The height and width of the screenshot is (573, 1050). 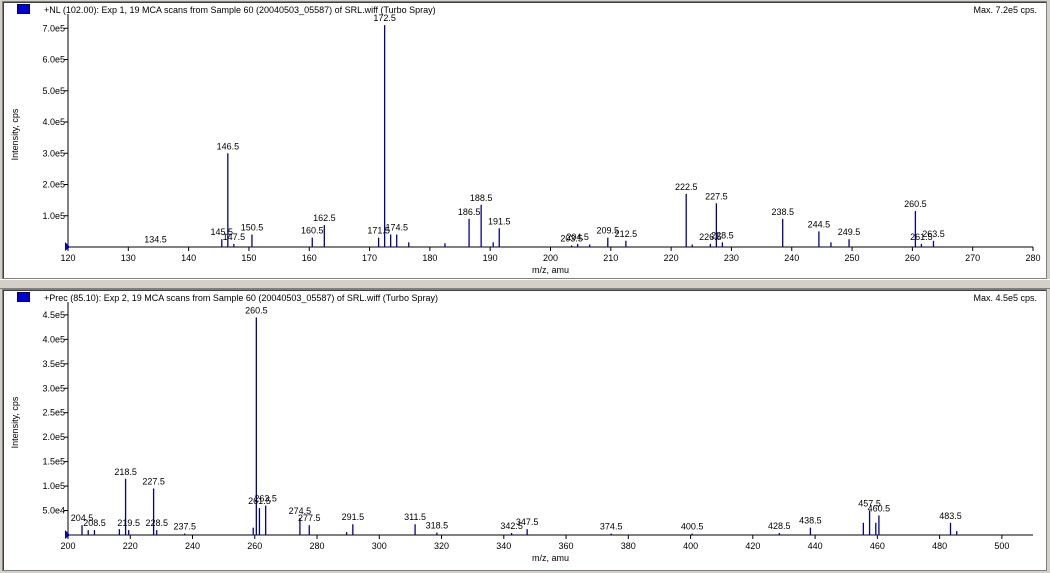 What do you see at coordinates (437, 526) in the screenshot?
I see `peak-label: 318.5` at bounding box center [437, 526].